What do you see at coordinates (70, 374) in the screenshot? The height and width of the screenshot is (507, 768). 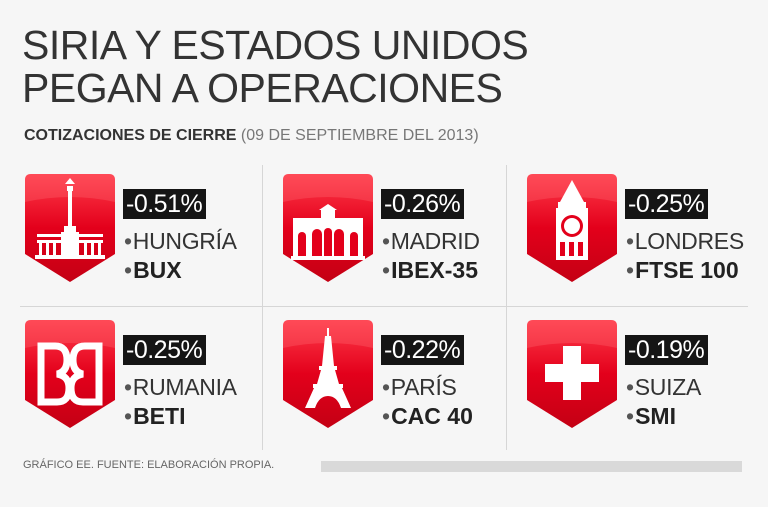 I see `bvb-logo-icon` at bounding box center [70, 374].